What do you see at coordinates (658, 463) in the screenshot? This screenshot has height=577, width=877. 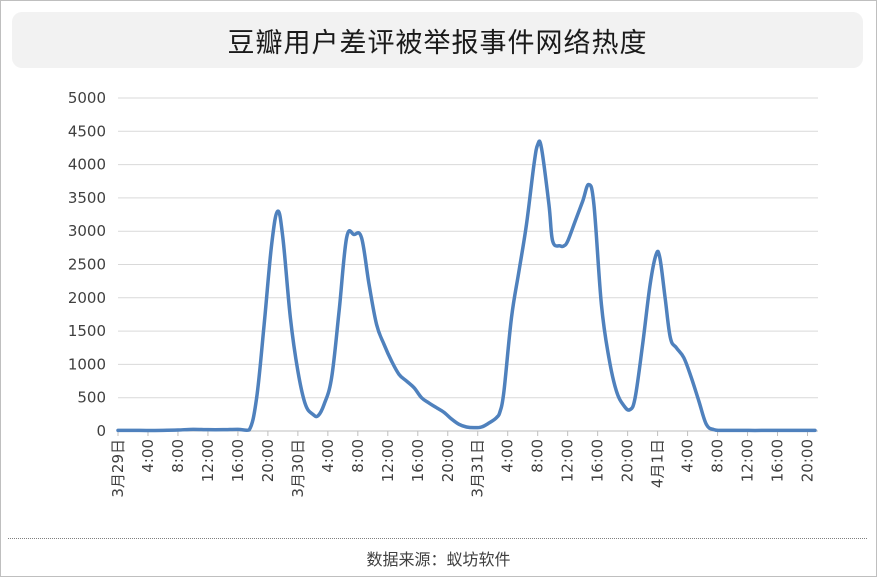 I see `x-tick-label: 4月1日` at bounding box center [658, 463].